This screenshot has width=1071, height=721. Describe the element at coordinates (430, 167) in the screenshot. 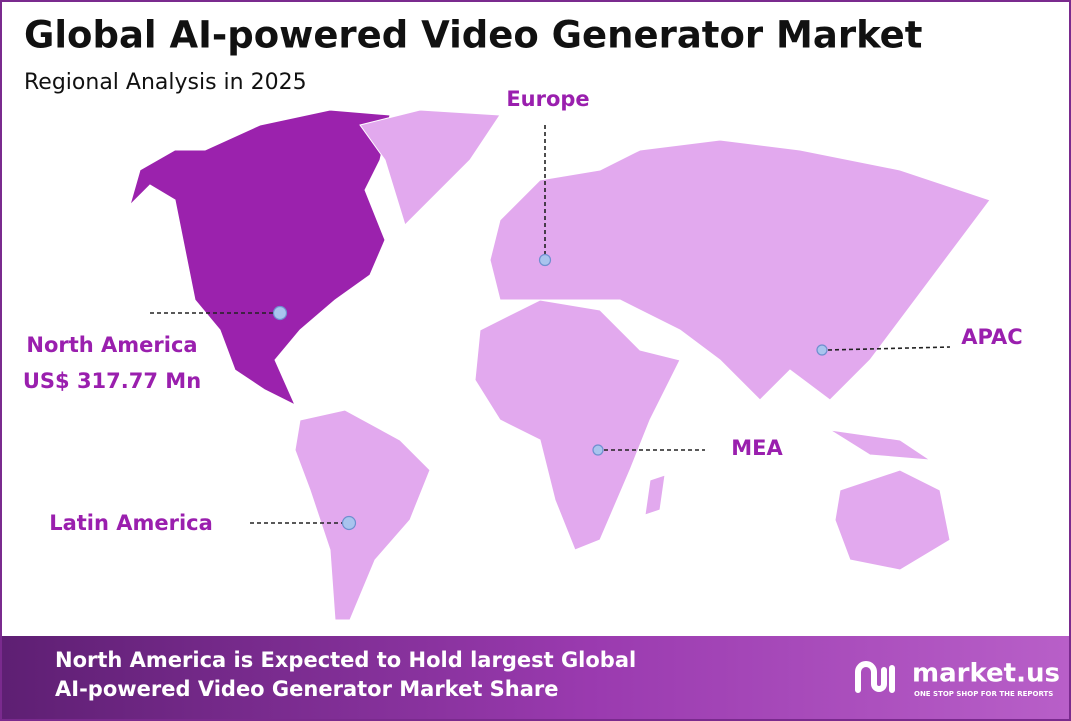

I see `greenland-shape` at that location.